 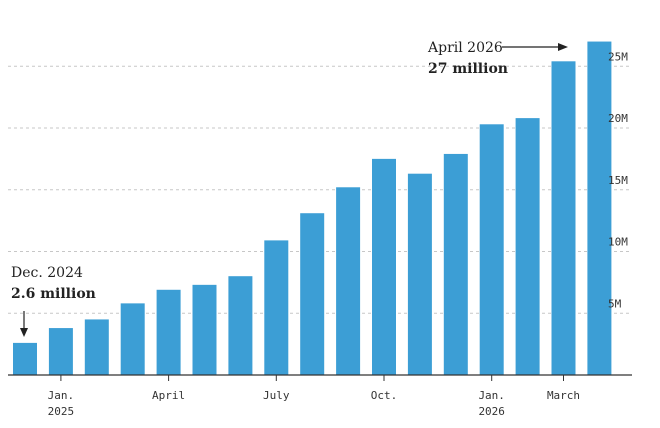 I want to click on y-tick-label: 5M, so click(x=615, y=303).